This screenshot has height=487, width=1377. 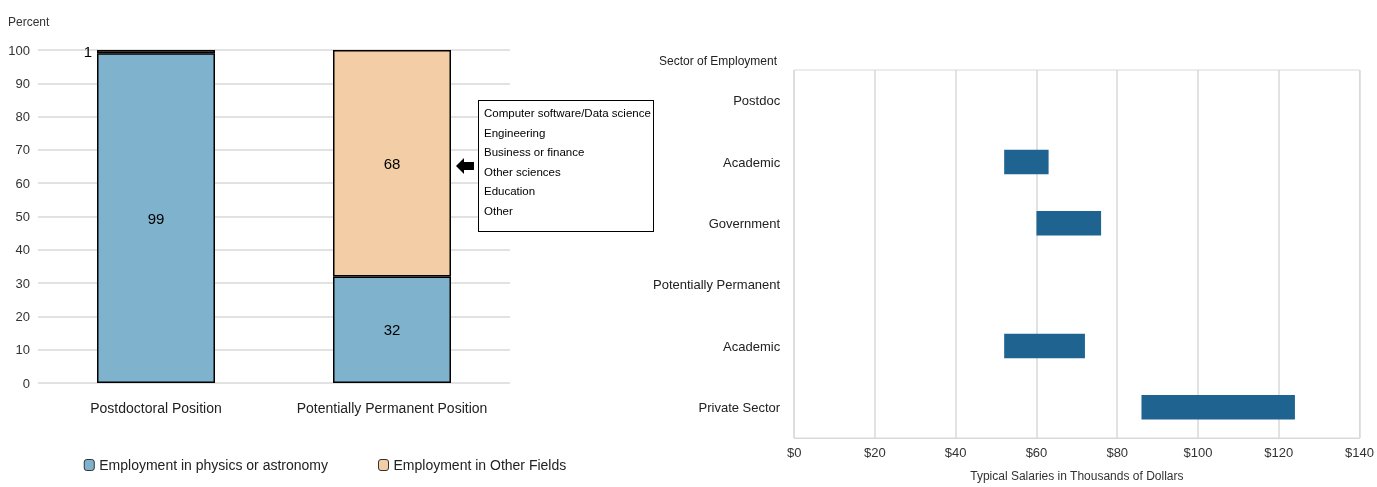 I want to click on y-tick-label: Government, so click(x=744, y=223).